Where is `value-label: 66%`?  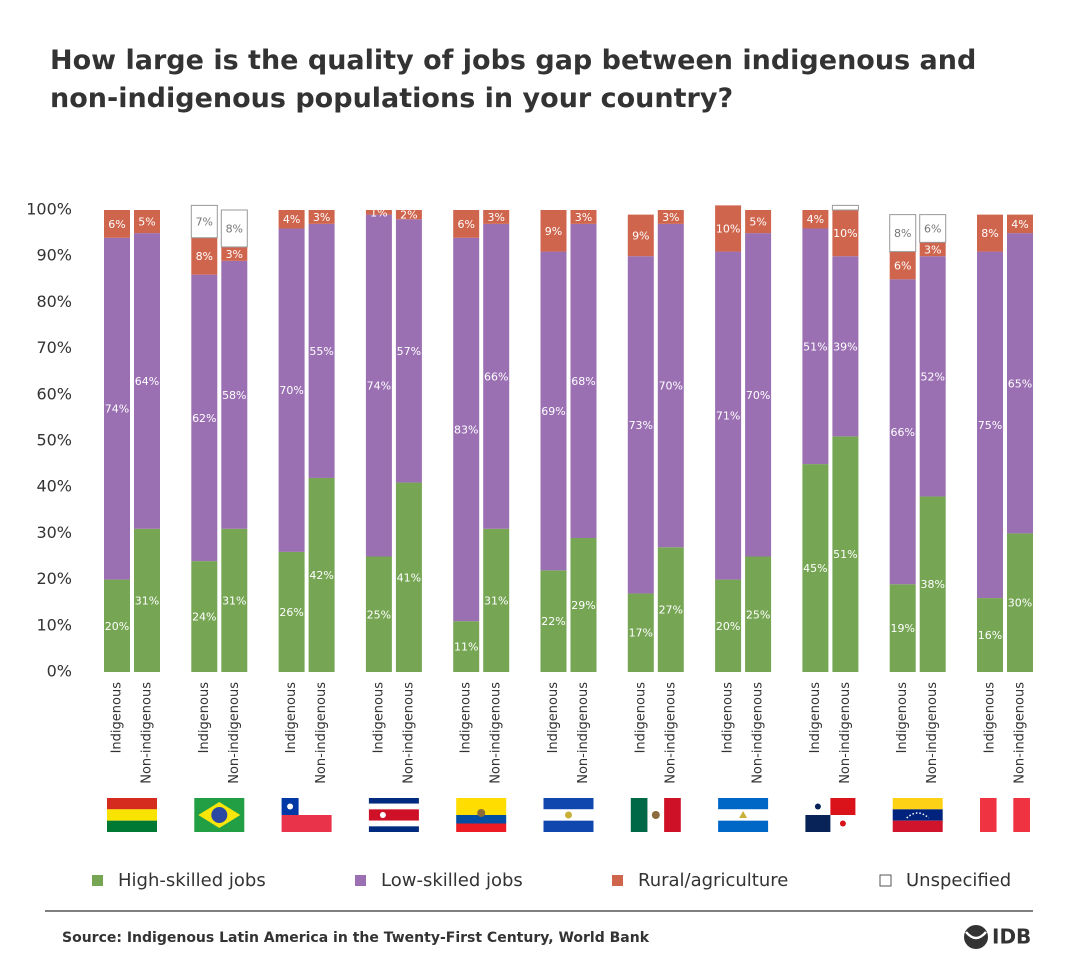
value-label: 66% is located at coordinates (496, 376).